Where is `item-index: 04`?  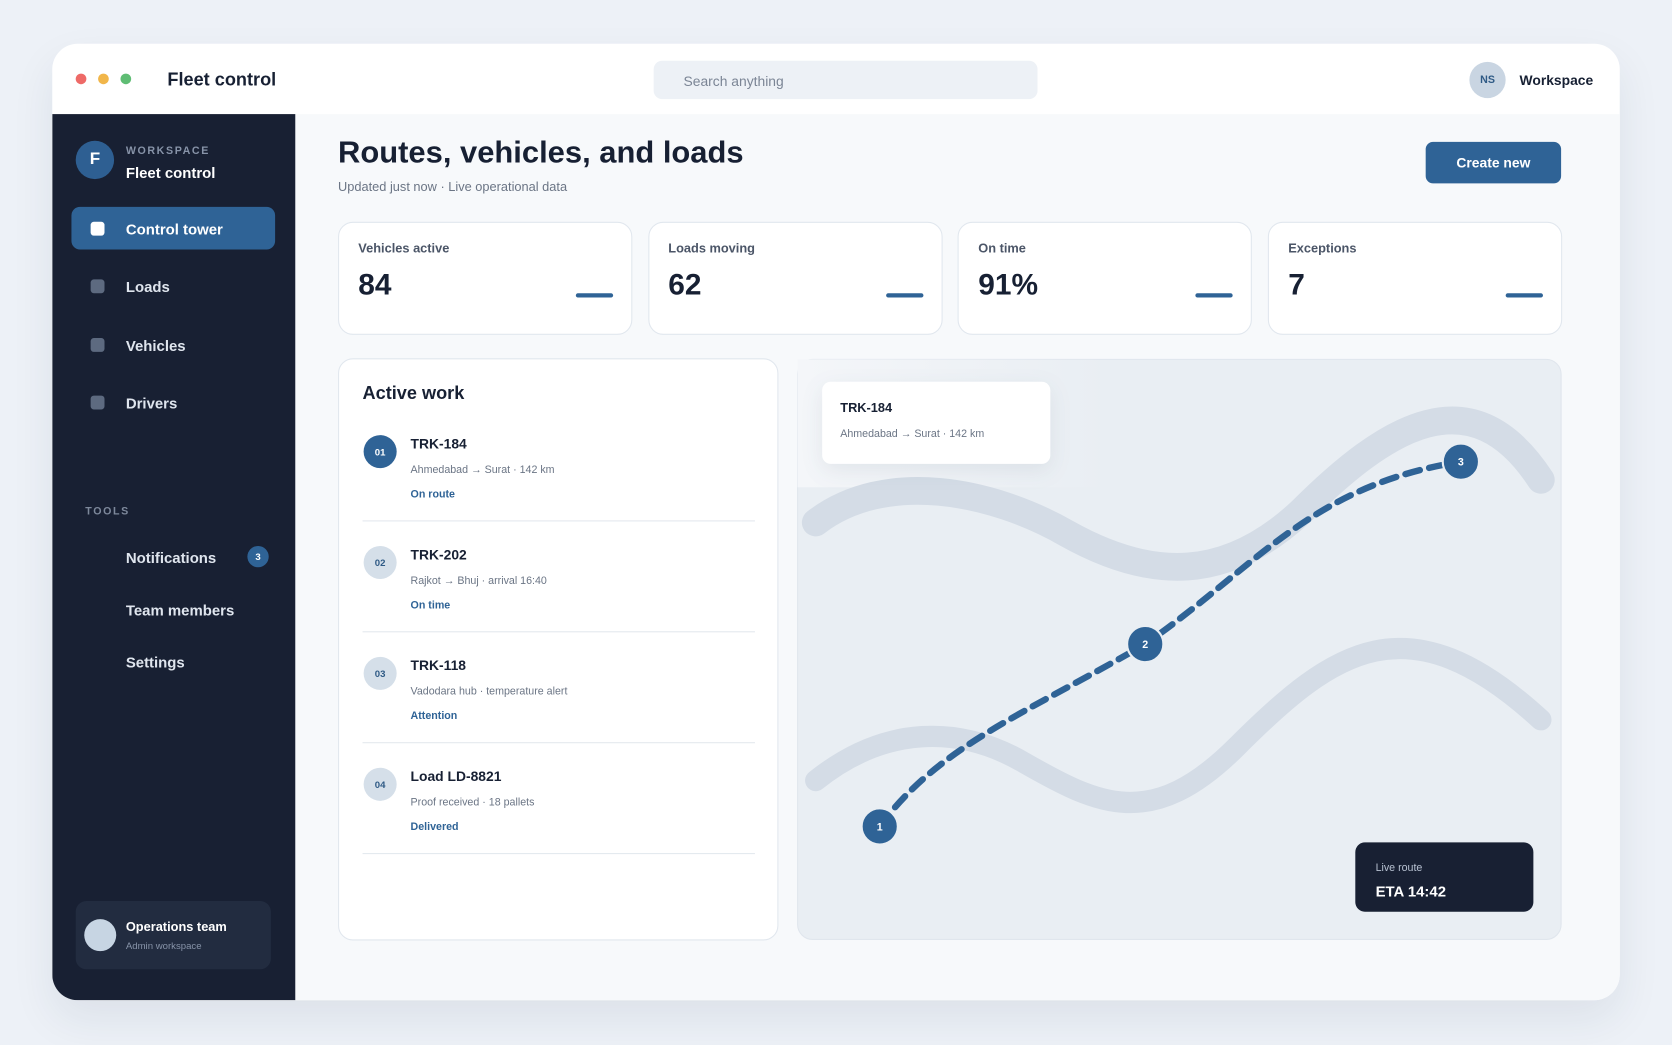
item-index: 04 is located at coordinates (380, 784).